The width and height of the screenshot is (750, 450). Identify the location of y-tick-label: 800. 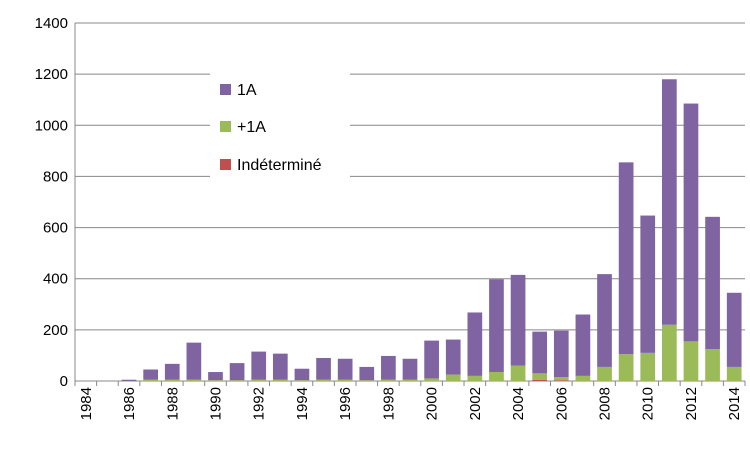
(55, 176).